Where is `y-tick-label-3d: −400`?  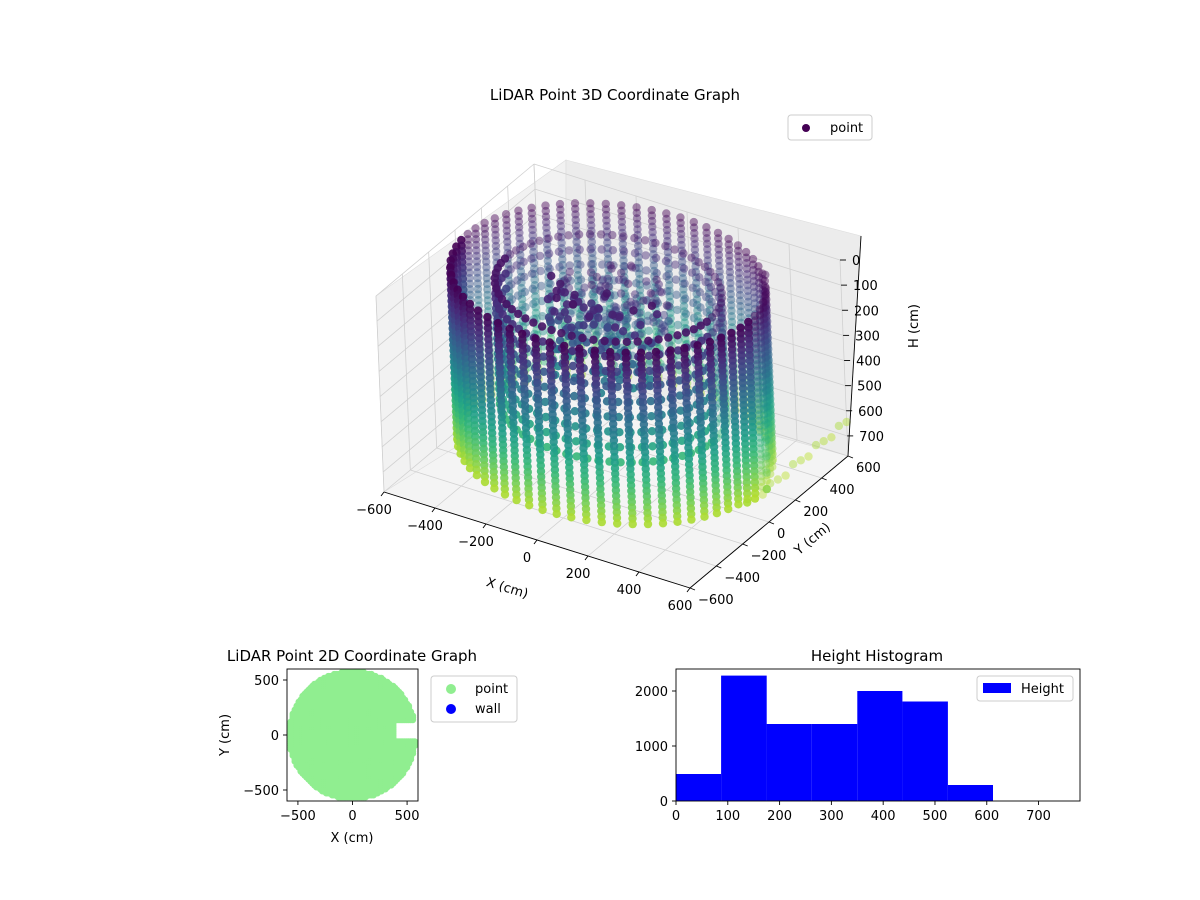 y-tick-label-3d: −400 is located at coordinates (742, 578).